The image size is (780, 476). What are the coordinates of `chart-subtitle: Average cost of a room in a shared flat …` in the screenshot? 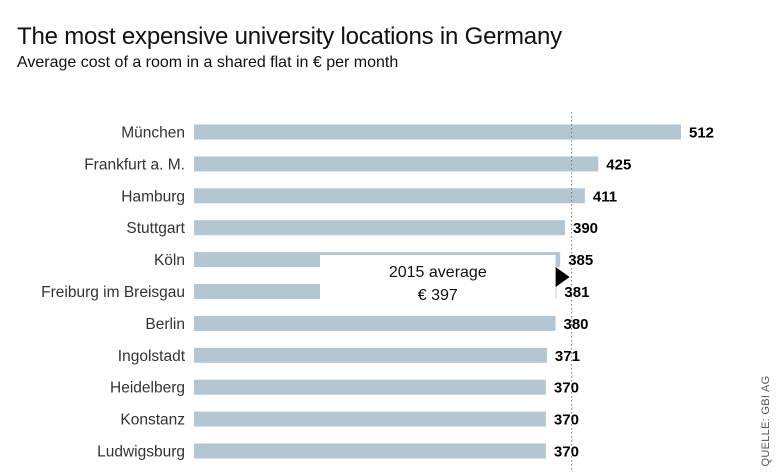 It's located at (208, 62).